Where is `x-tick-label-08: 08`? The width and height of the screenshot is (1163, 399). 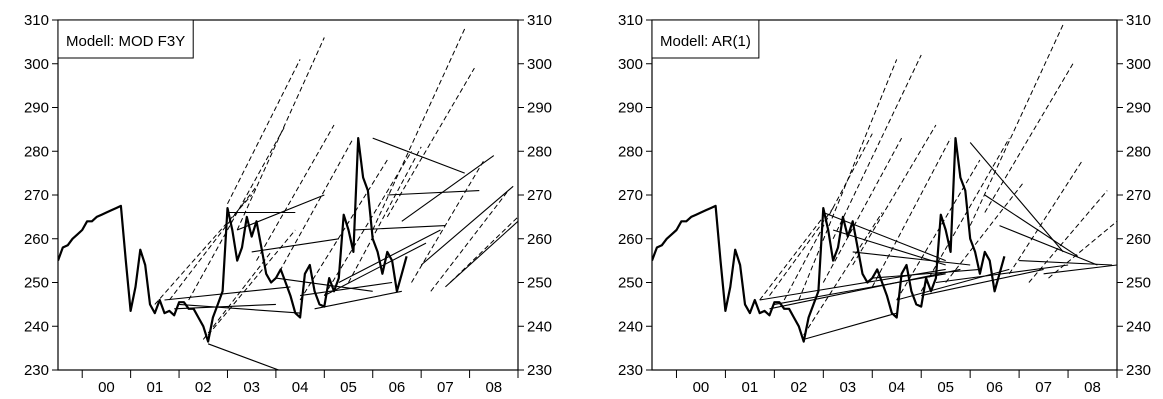
x-tick-label-08: 08 is located at coordinates (493, 387).